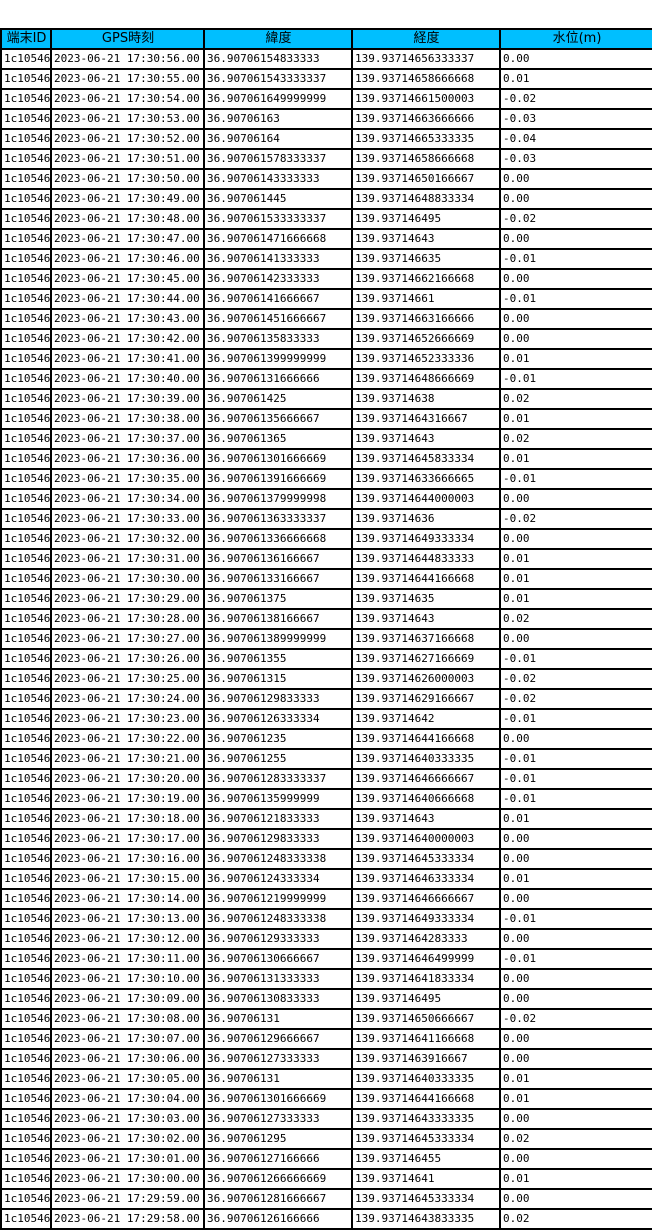 This screenshot has height=1231, width=652. I want to click on cell-longitude: 139.93714636, so click(426, 519).